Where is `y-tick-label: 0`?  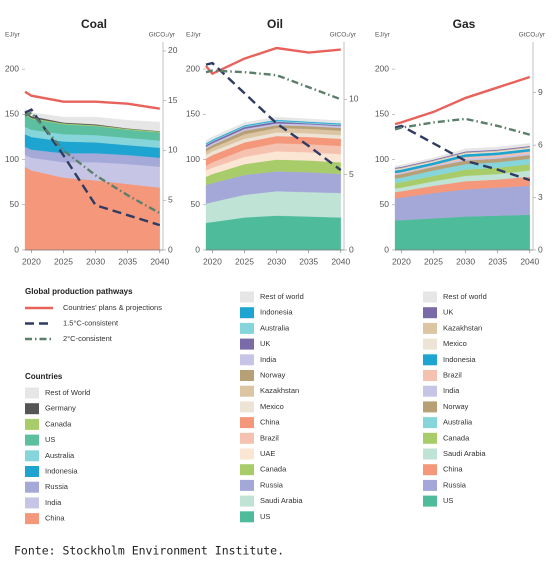 y-tick-label: 0 is located at coordinates (386, 249).